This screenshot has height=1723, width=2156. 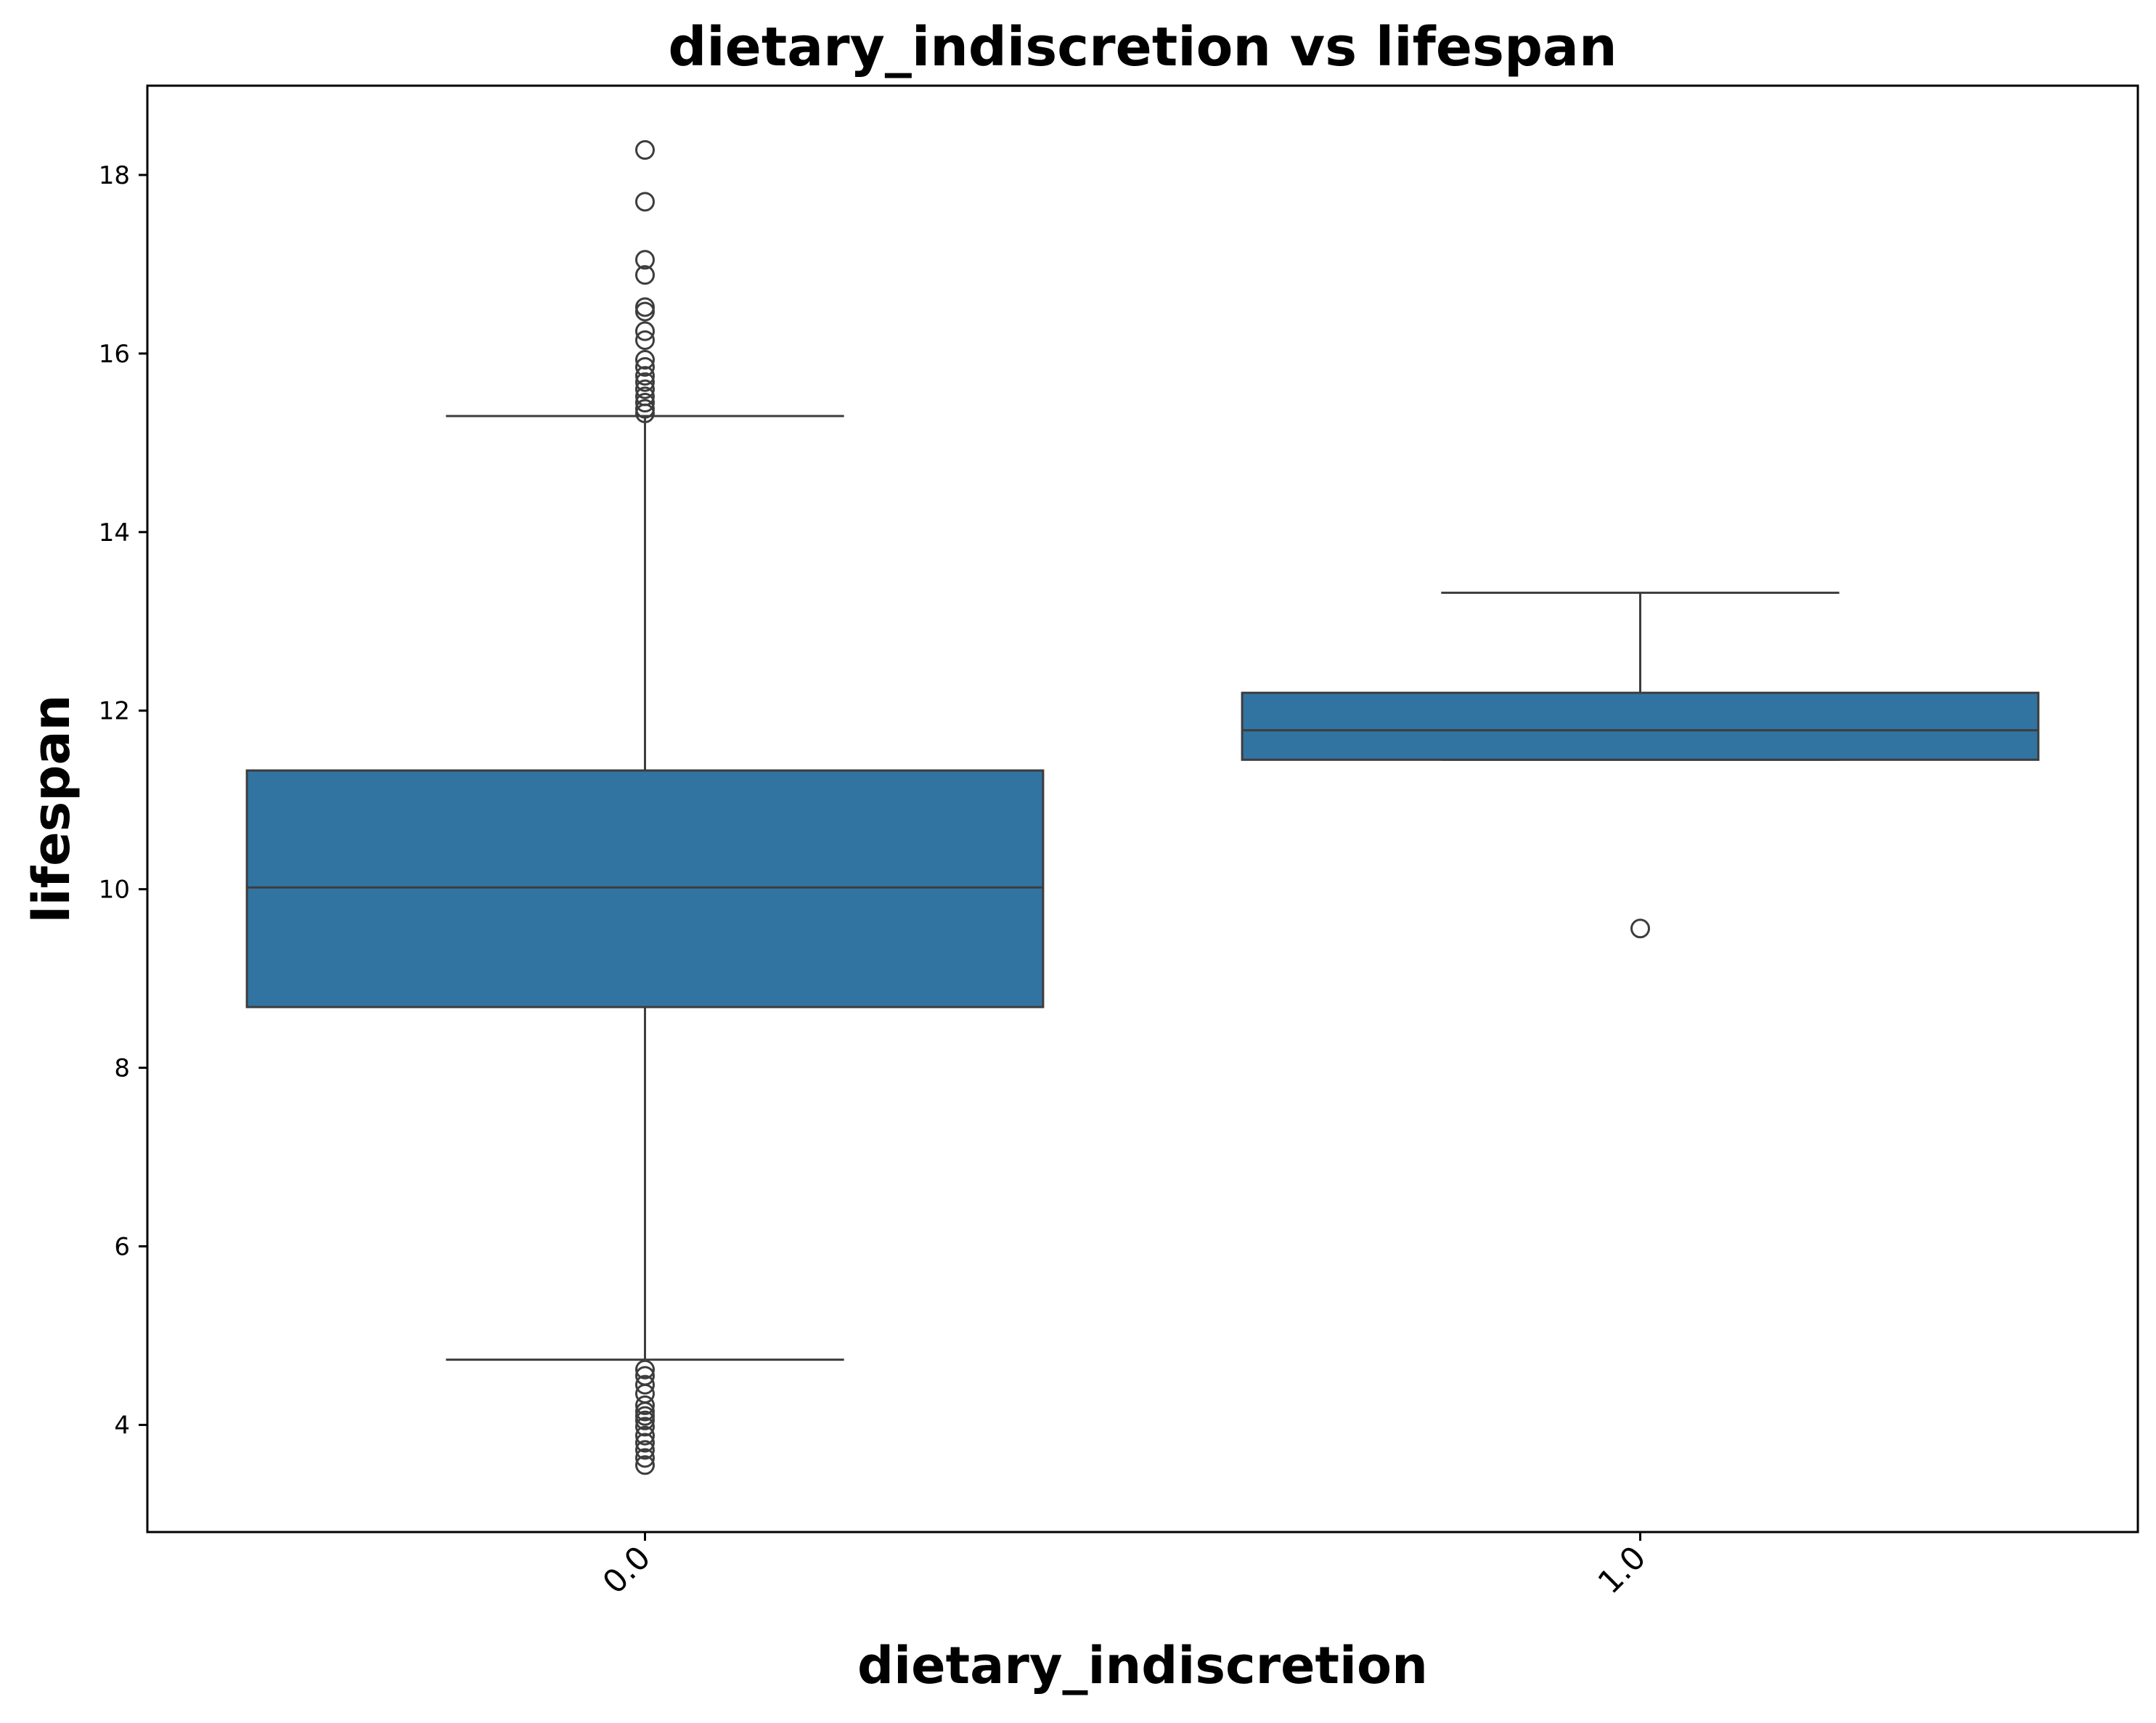 What do you see at coordinates (115, 890) in the screenshot?
I see `y-tick-label: 10` at bounding box center [115, 890].